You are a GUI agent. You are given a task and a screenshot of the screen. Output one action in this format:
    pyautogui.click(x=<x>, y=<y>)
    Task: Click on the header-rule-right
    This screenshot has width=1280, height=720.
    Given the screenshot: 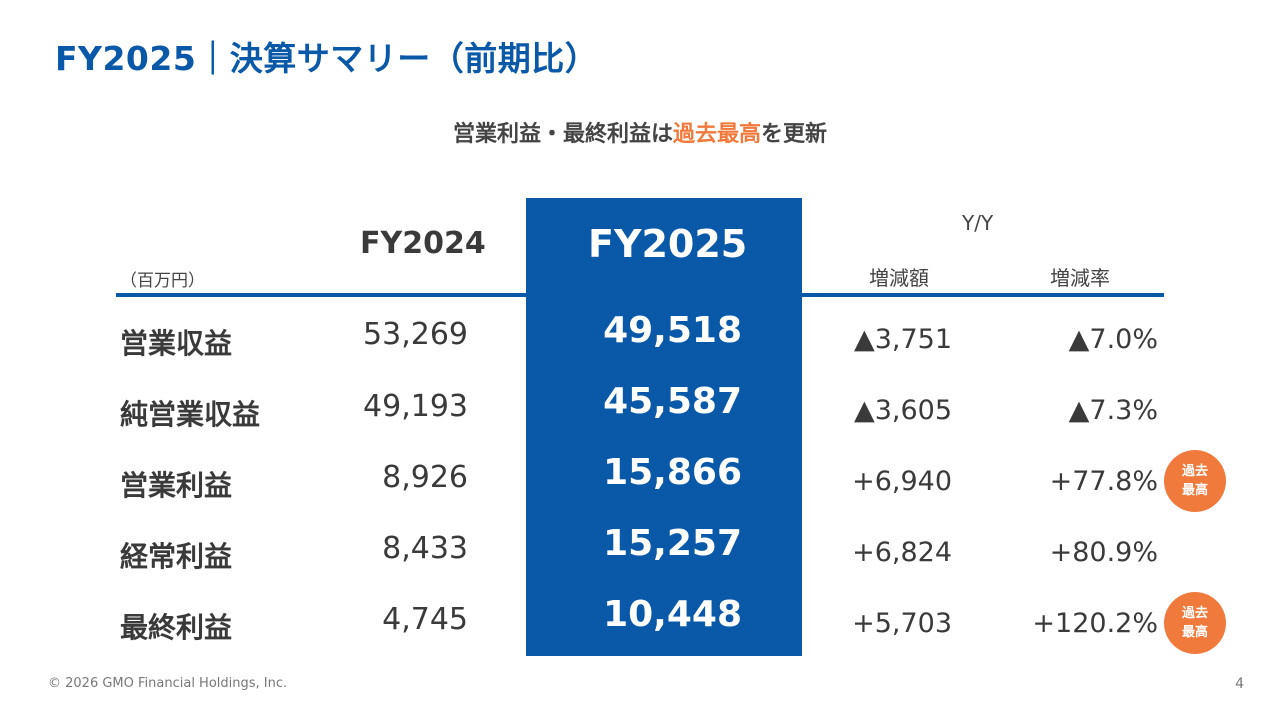 What is the action you would take?
    pyautogui.click(x=983, y=295)
    